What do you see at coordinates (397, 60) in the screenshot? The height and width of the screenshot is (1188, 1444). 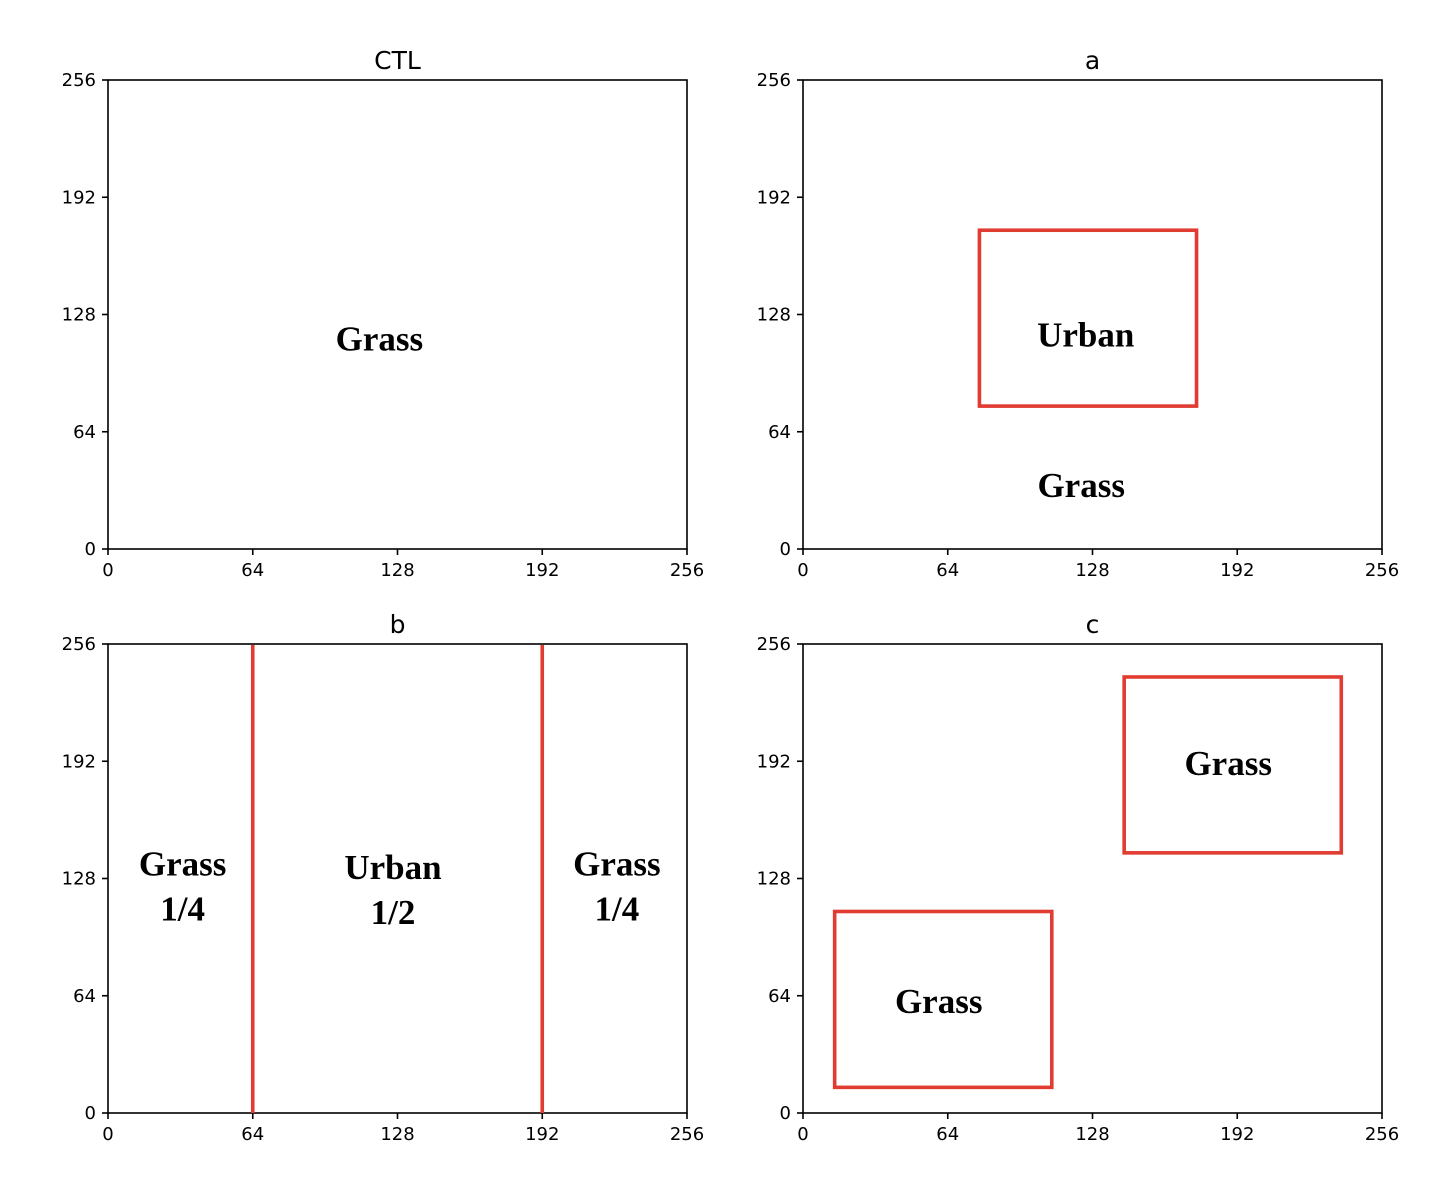 I see `panel-title: CTL` at bounding box center [397, 60].